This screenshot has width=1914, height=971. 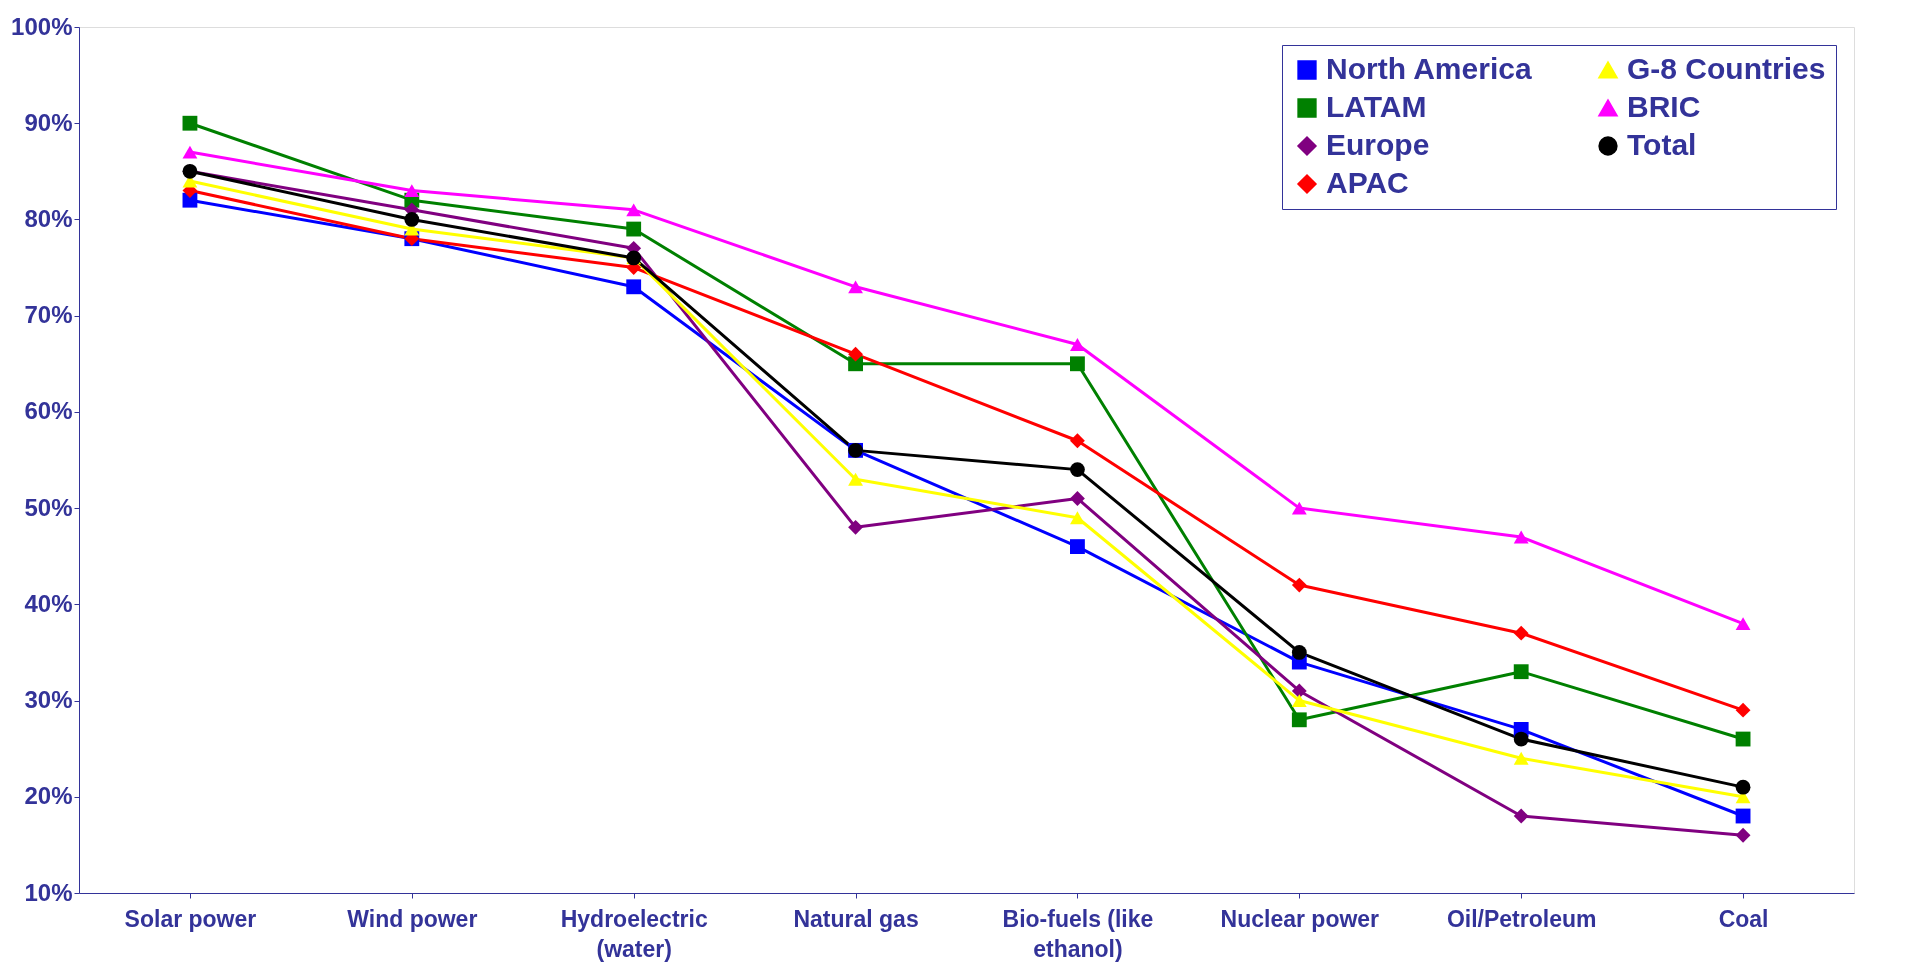 What do you see at coordinates (634, 933) in the screenshot?
I see `x-tick-label: Hydroelectric (water)` at bounding box center [634, 933].